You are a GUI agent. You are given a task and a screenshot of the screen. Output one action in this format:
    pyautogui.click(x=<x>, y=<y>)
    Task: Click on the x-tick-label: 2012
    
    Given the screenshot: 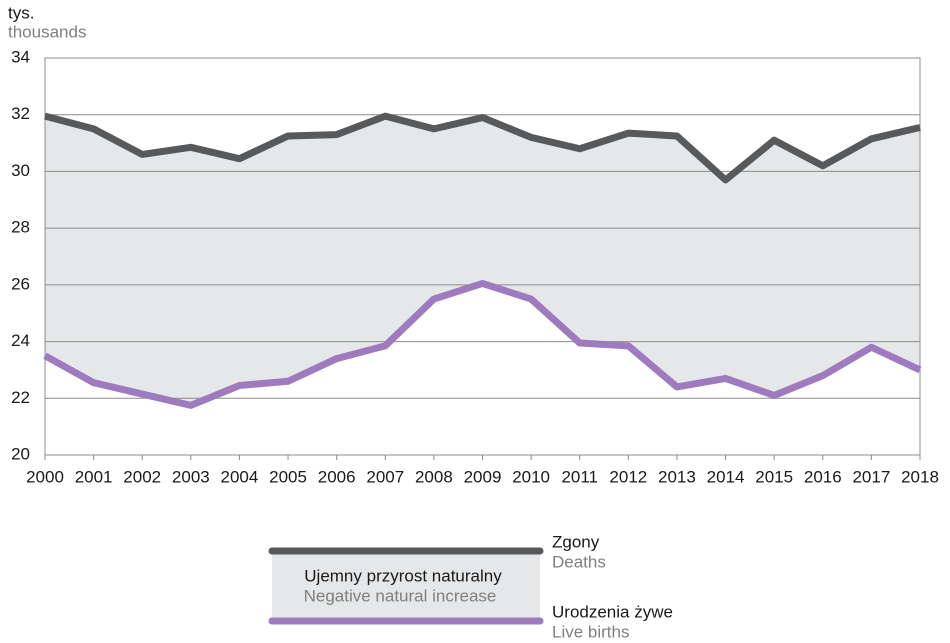 What is the action you would take?
    pyautogui.click(x=628, y=476)
    